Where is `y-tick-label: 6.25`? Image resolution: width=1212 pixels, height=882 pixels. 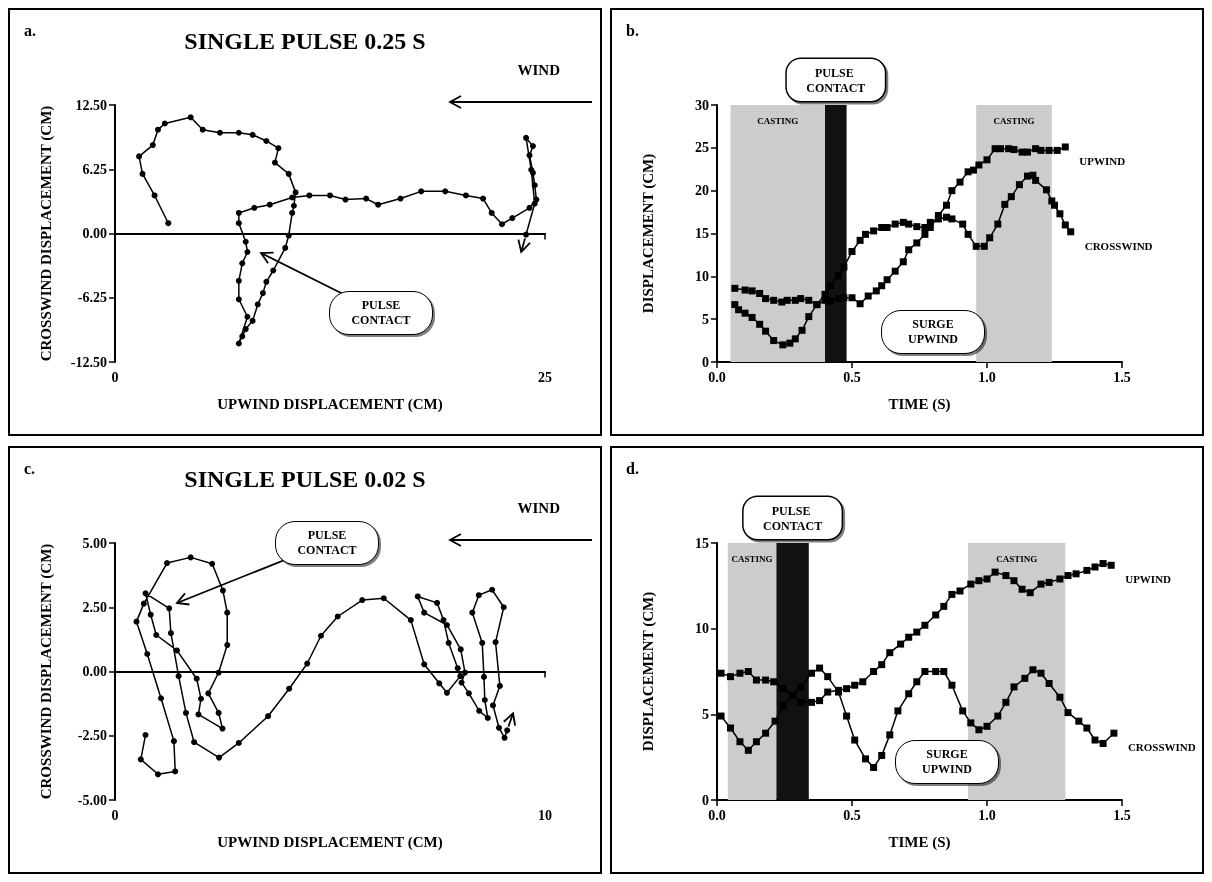
y-tick-label: 6.25 is located at coordinates (94, 169).